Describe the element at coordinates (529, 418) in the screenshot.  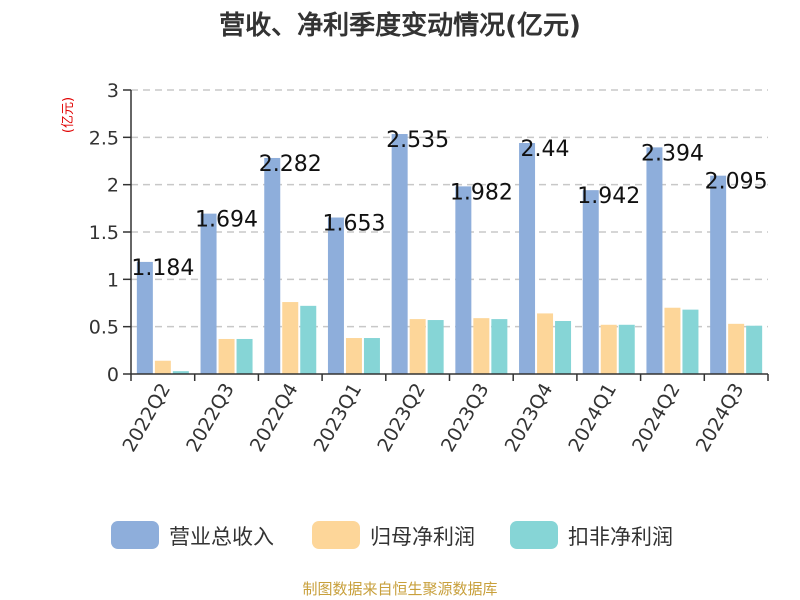
I see `x-tick-label: 2023Q4` at that location.